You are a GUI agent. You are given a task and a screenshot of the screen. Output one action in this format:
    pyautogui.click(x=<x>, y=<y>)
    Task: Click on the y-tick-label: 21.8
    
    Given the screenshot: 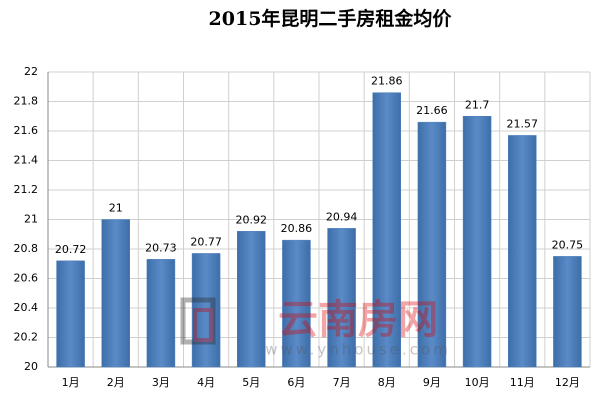 What is the action you would take?
    pyautogui.click(x=26, y=101)
    